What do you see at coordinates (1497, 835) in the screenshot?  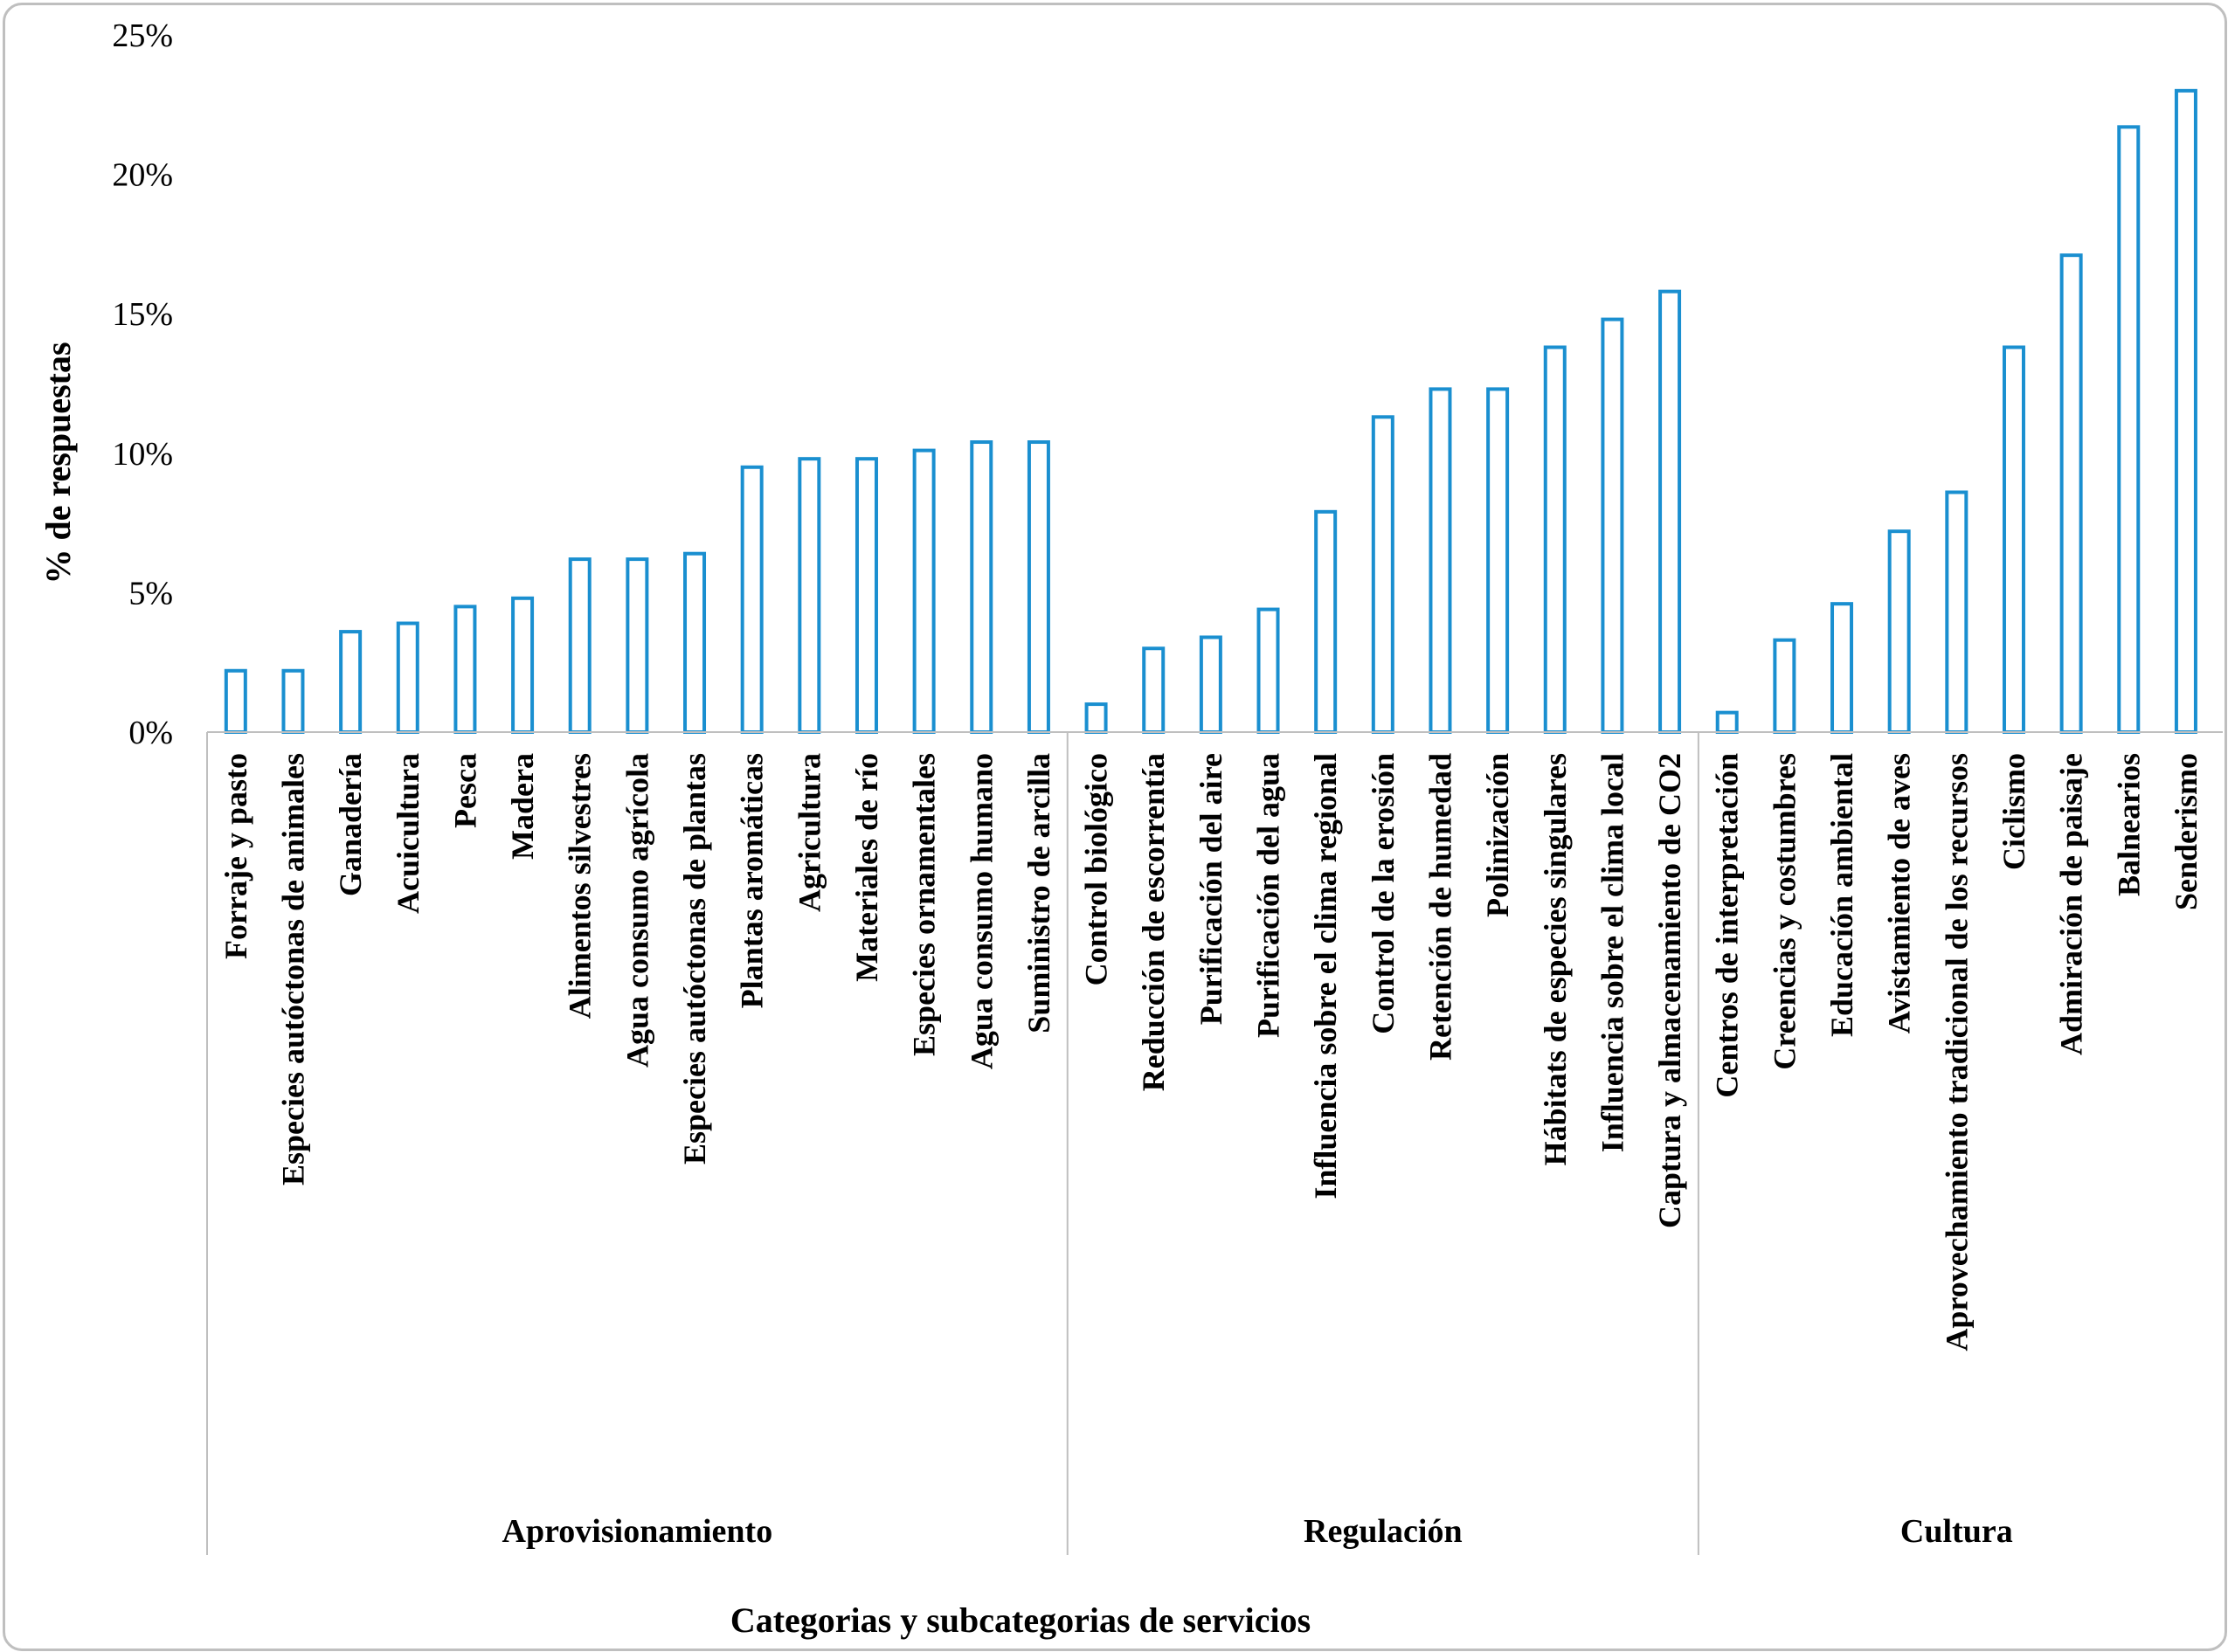 I see `x-category-label: Polinización` at bounding box center [1497, 835].